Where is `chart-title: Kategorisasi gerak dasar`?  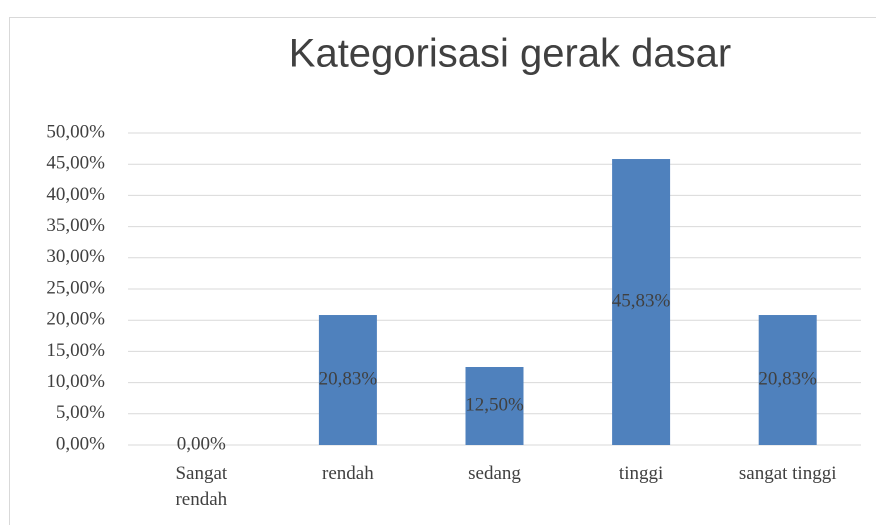 chart-title: Kategorisasi gerak dasar is located at coordinates (510, 54).